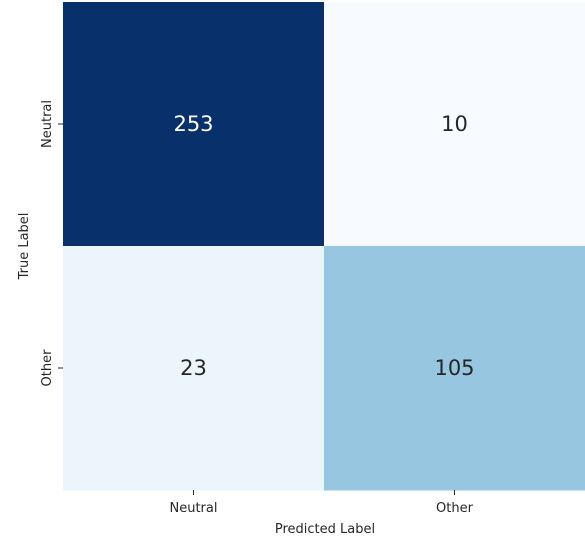  What do you see at coordinates (51, 243) in the screenshot?
I see `y-axis-ticks: Neutral Other` at bounding box center [51, 243].